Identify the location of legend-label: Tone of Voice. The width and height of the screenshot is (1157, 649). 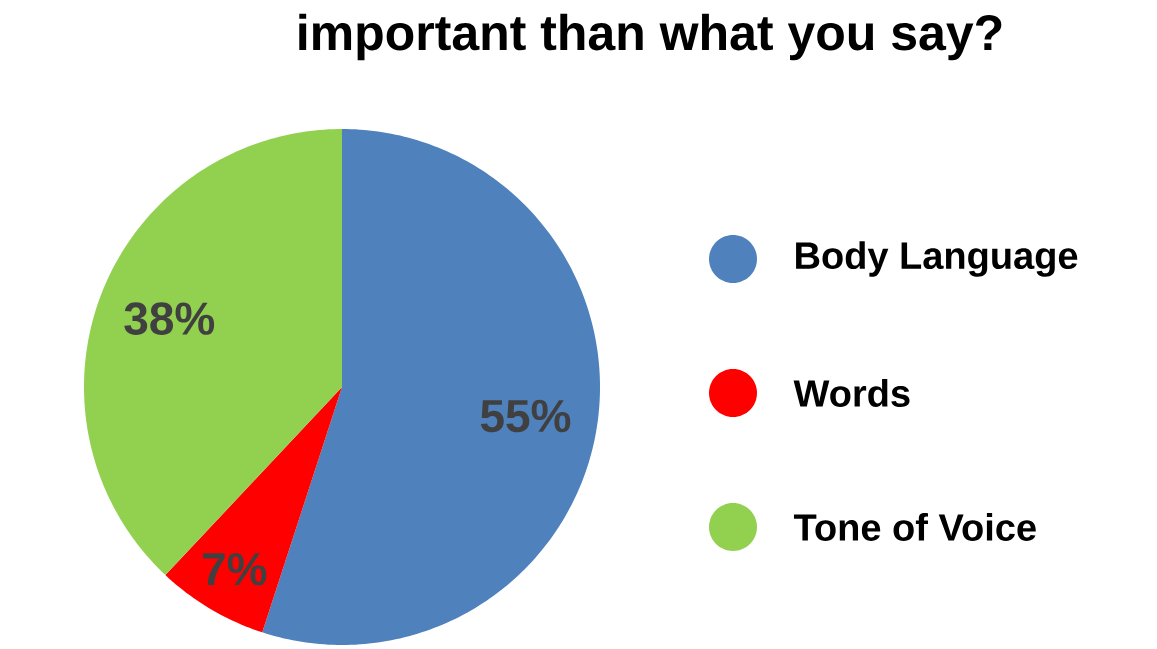
(914, 527).